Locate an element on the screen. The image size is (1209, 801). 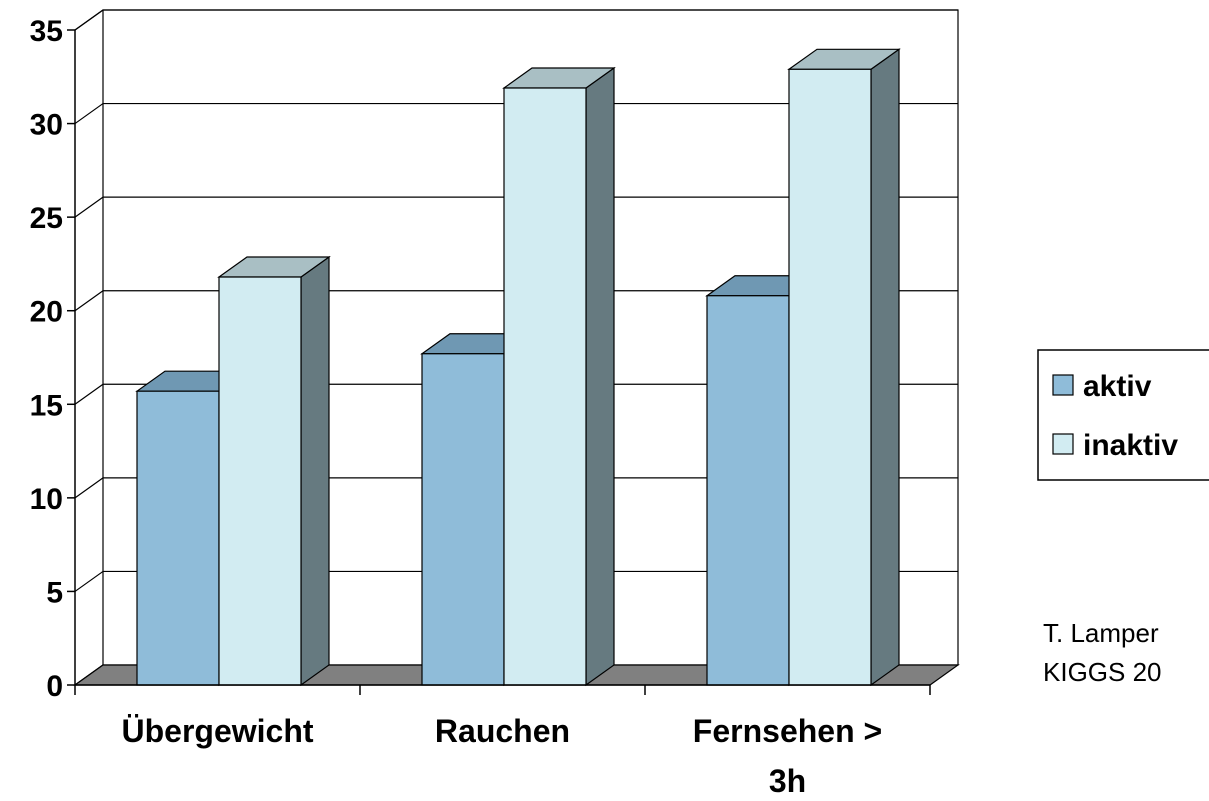
legend-swatch-aktiv is located at coordinates (1063, 385).